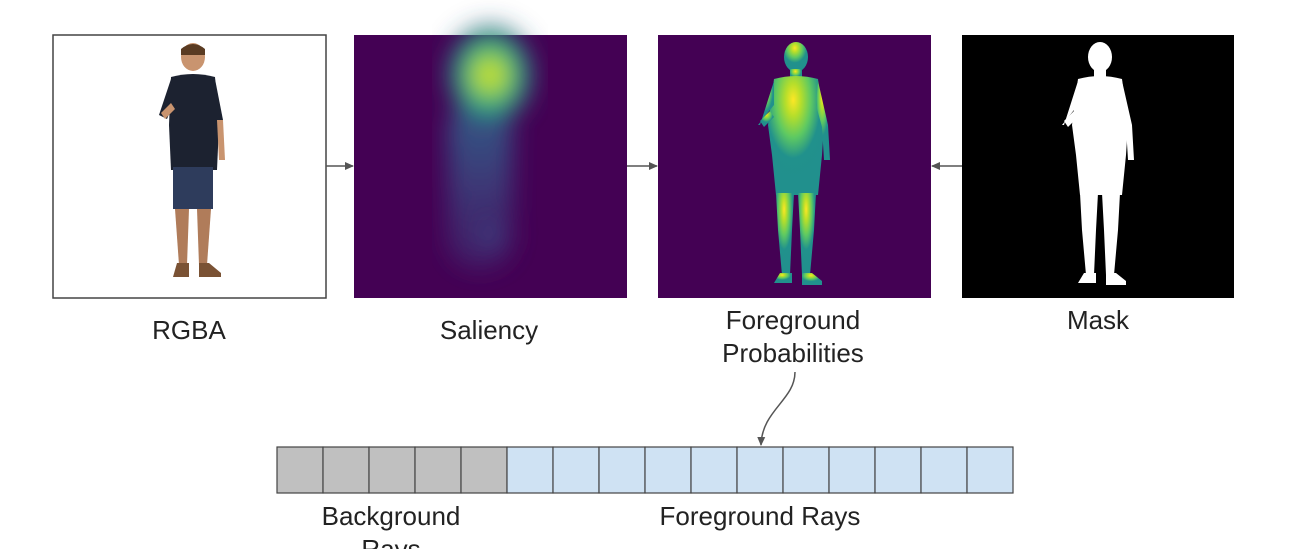 The image size is (1299, 549). Describe the element at coordinates (760, 516) in the screenshot. I see `foreground-rays-label: Foreground Rays` at that location.